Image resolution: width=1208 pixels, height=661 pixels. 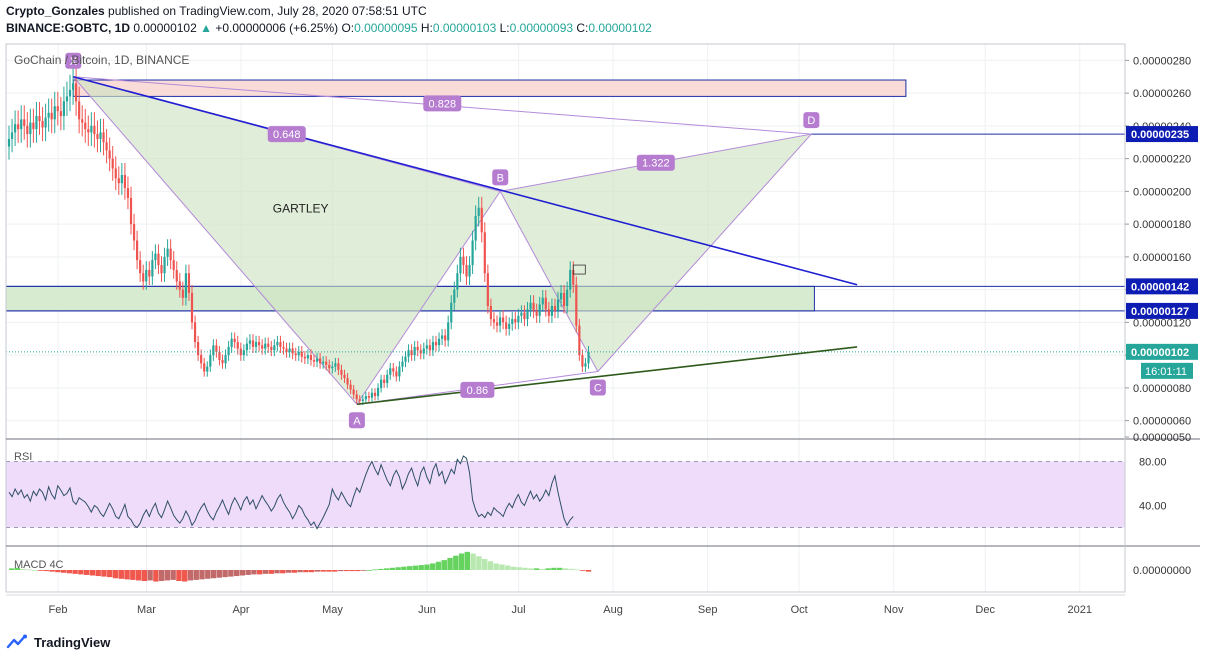 What do you see at coordinates (301, 209) in the screenshot?
I see `pattern-name: GARTLEY` at bounding box center [301, 209].